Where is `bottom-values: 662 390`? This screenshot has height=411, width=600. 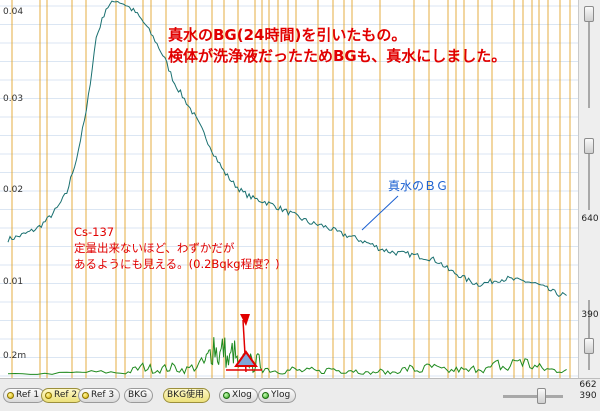
bottom-values: 662 390 is located at coordinates (588, 391).